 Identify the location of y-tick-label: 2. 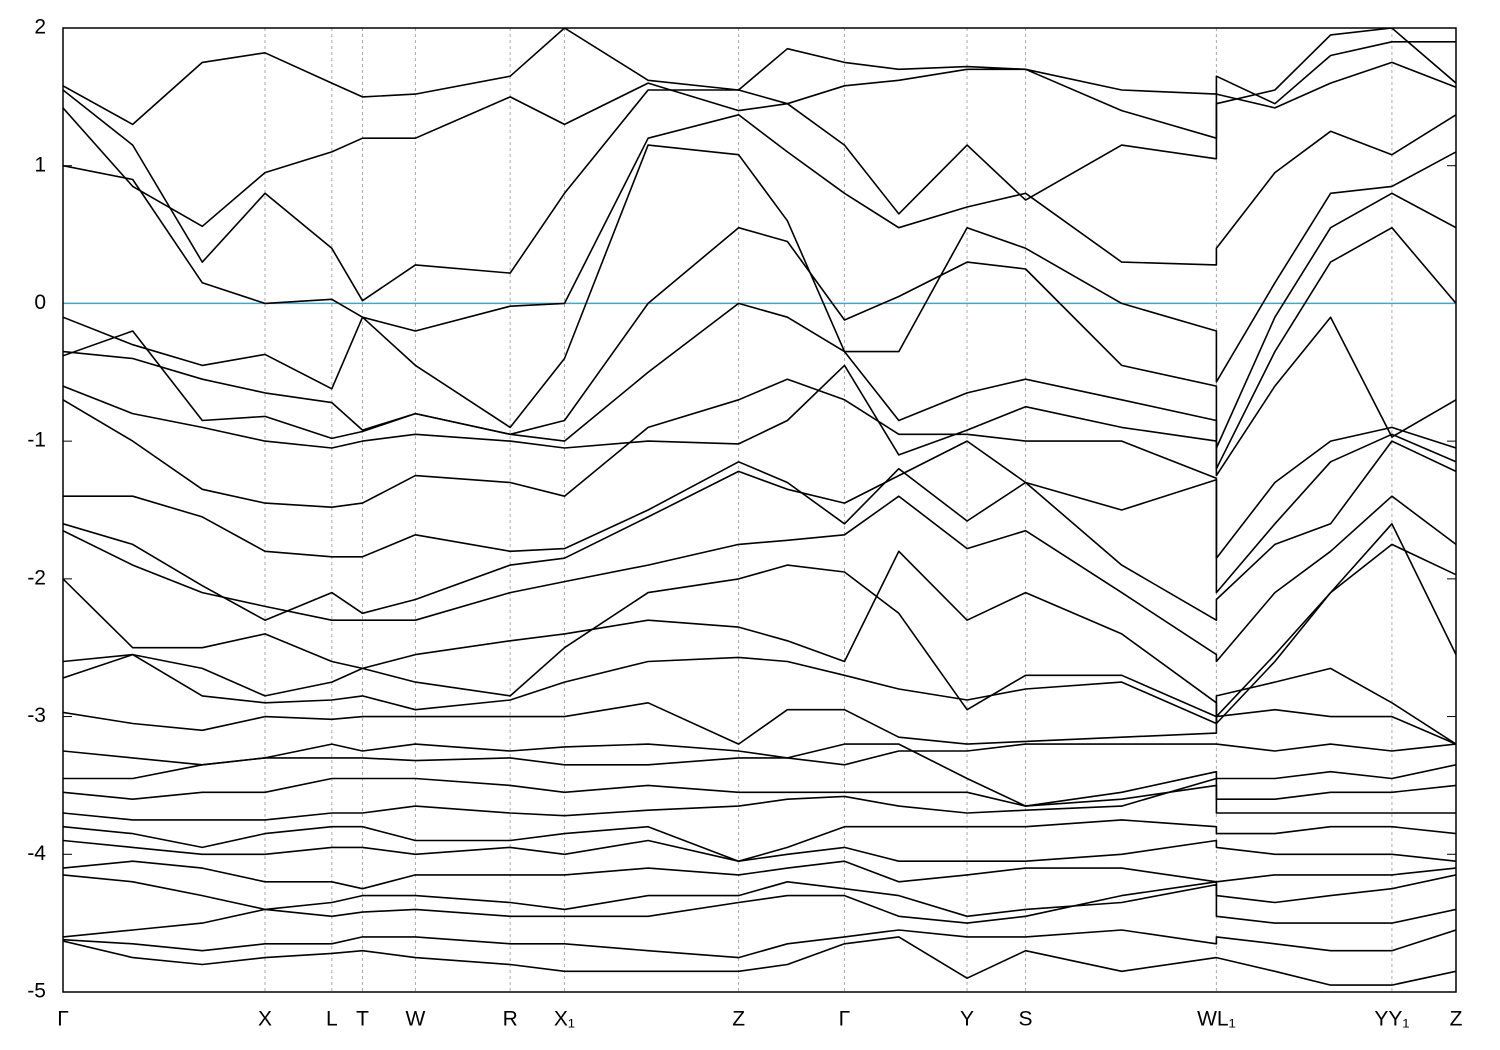
(40, 27).